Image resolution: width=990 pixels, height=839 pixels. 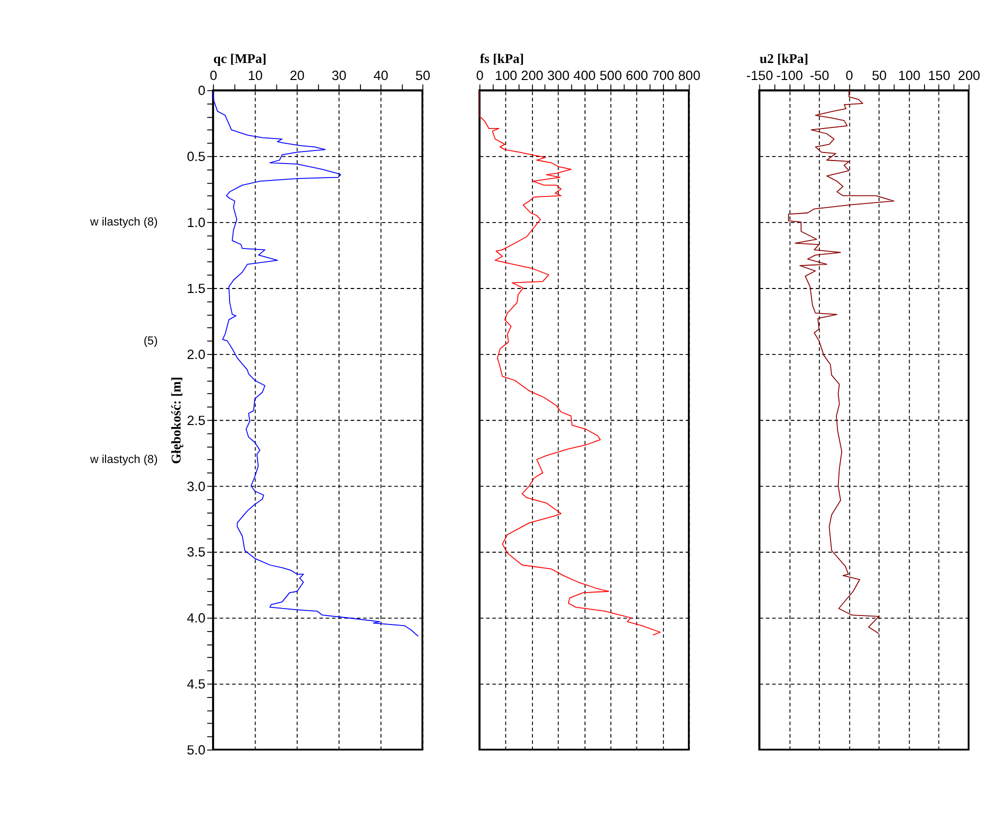 I want to click on y-tick-label: 3.0, so click(x=196, y=486).